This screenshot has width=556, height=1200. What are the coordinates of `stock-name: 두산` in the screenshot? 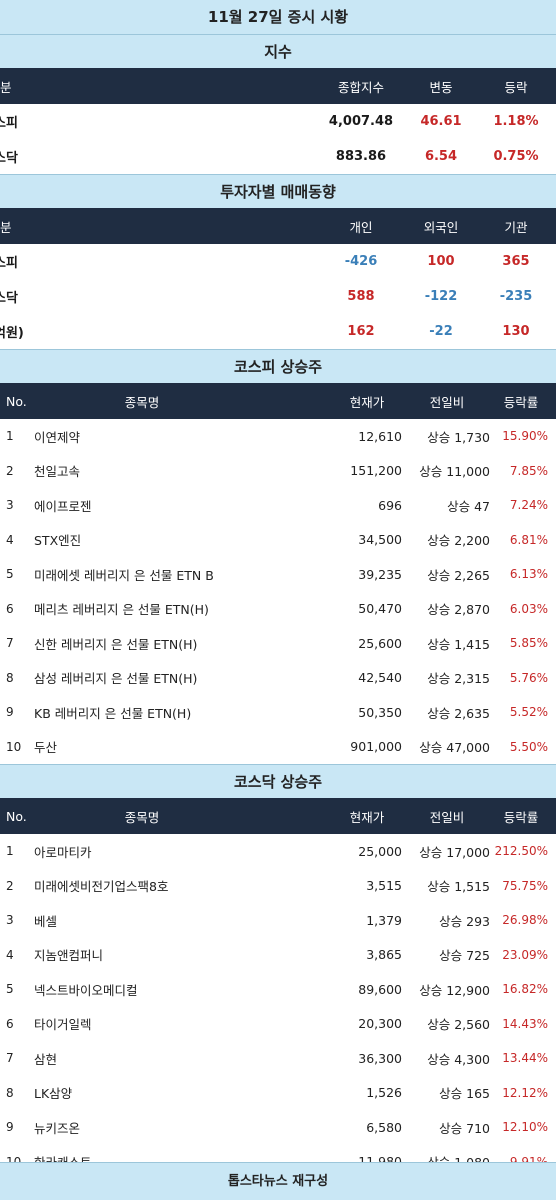 It's located at (46, 748).